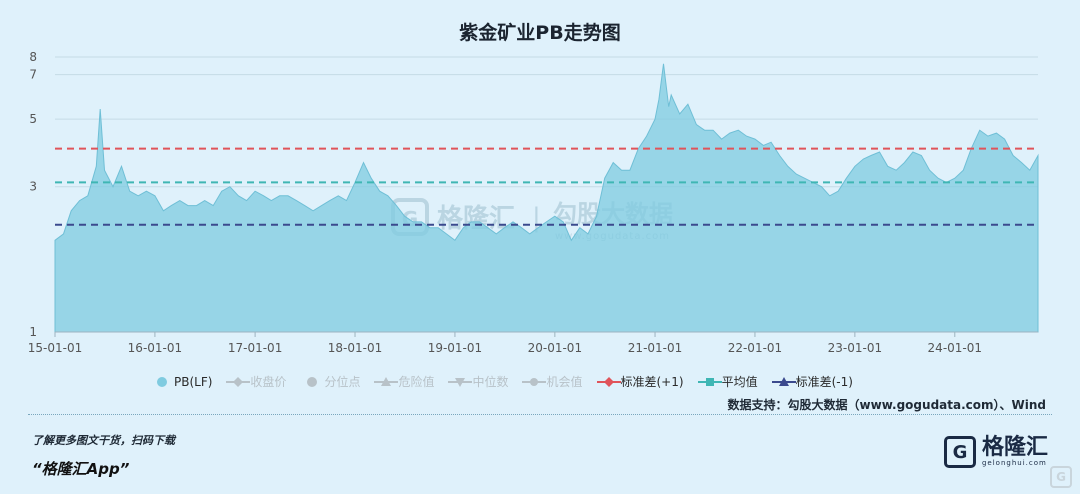 Image resolution: width=1080 pixels, height=494 pixels. Describe the element at coordinates (342, 382) in the screenshot. I see `legend-label: 分位点` at that location.